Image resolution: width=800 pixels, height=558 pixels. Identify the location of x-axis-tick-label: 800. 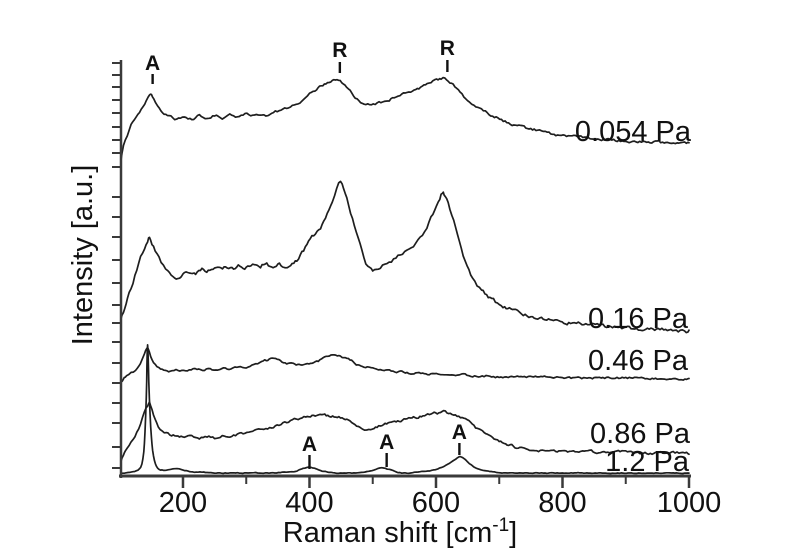
(562, 503).